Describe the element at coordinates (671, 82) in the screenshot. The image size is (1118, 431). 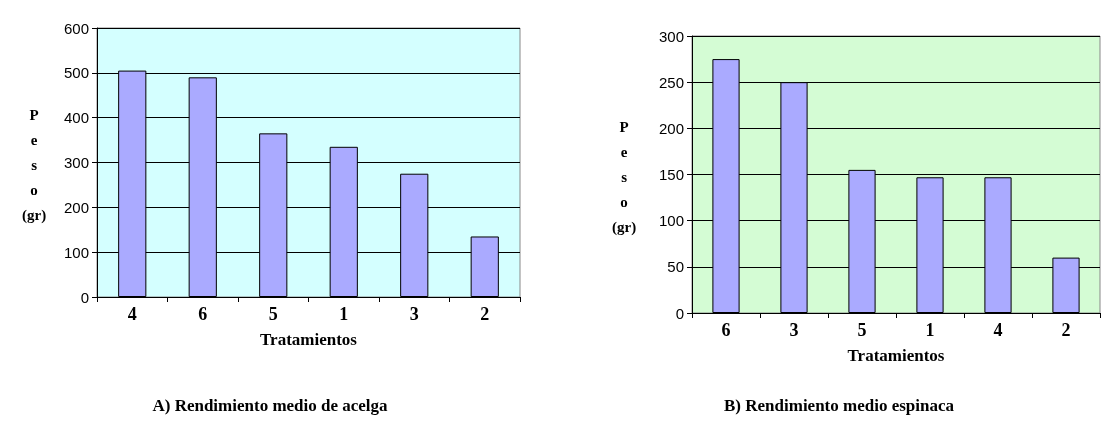
I see `y-tick-label: 250` at that location.